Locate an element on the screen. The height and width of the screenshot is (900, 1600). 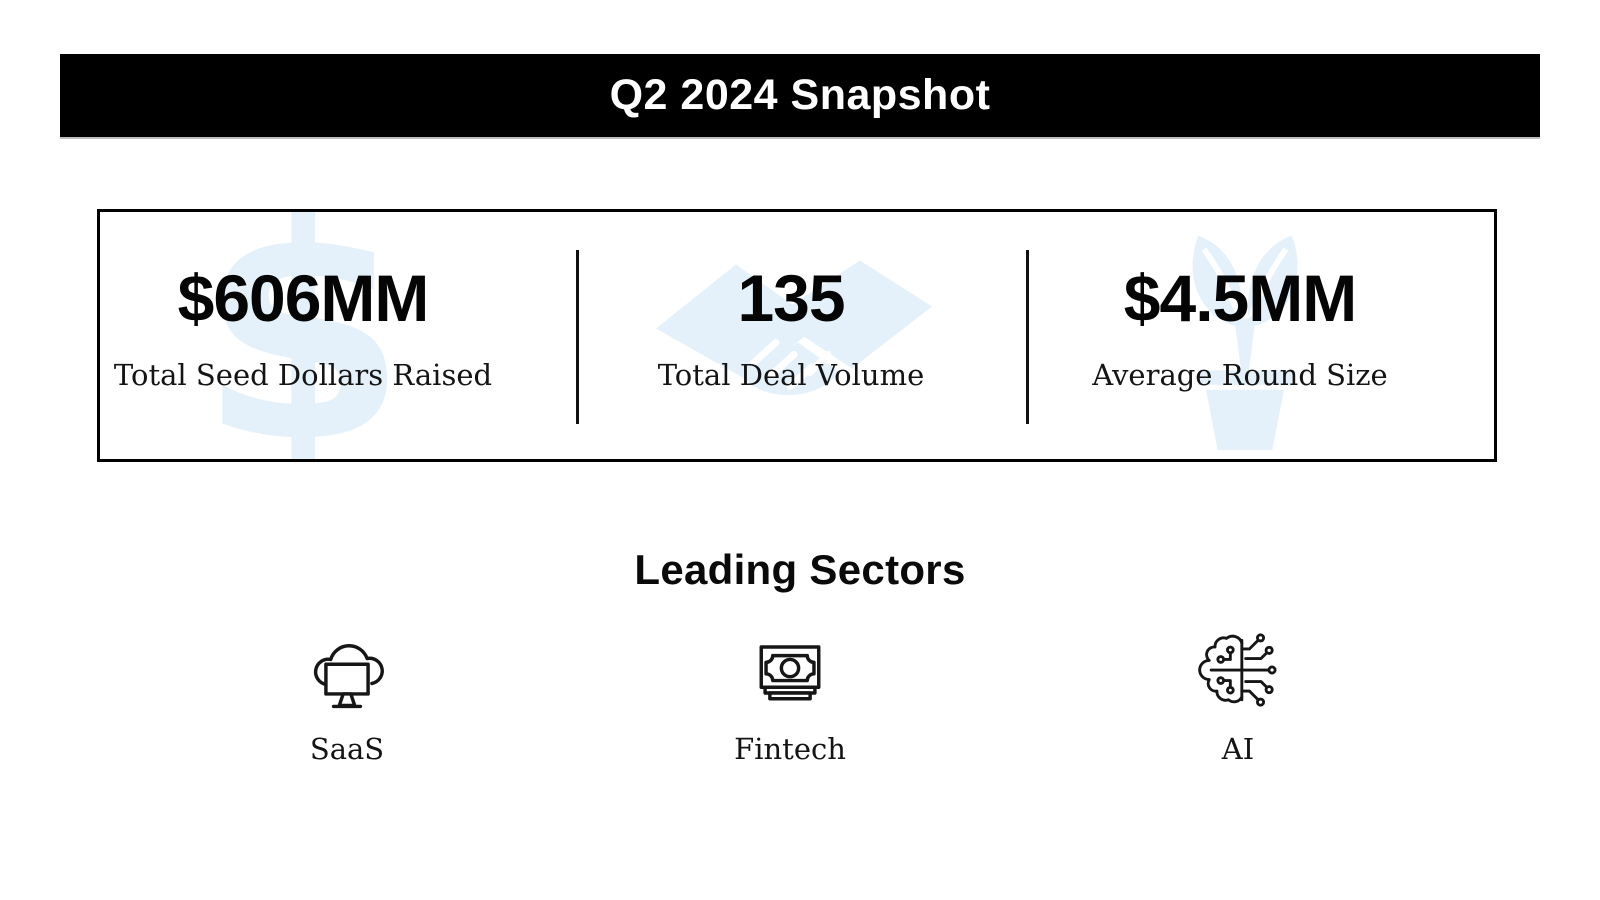
stat-value: $606MM is located at coordinates (303, 298).